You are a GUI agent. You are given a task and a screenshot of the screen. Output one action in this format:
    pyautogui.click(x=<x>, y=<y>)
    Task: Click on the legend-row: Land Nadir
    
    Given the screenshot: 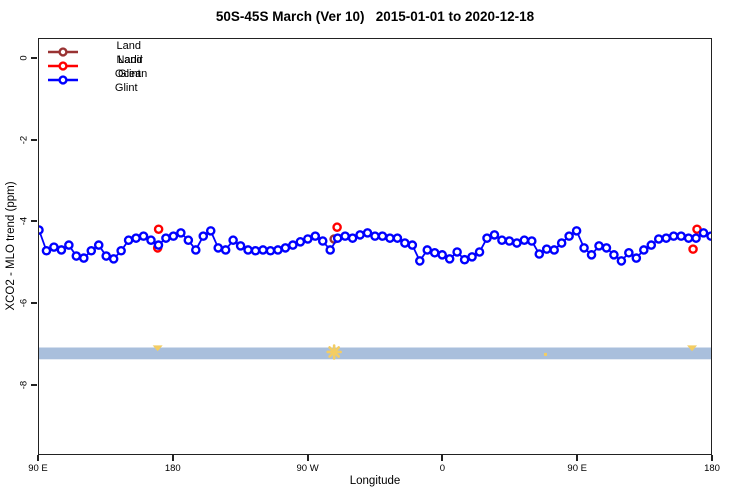 What is the action you would take?
    pyautogui.click(x=98, y=53)
    